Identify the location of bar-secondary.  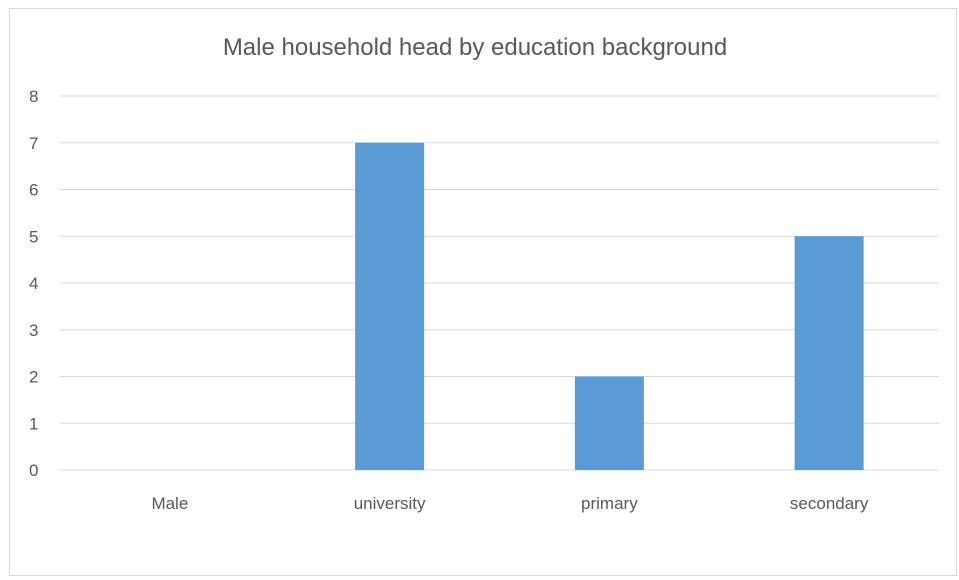
(829, 353).